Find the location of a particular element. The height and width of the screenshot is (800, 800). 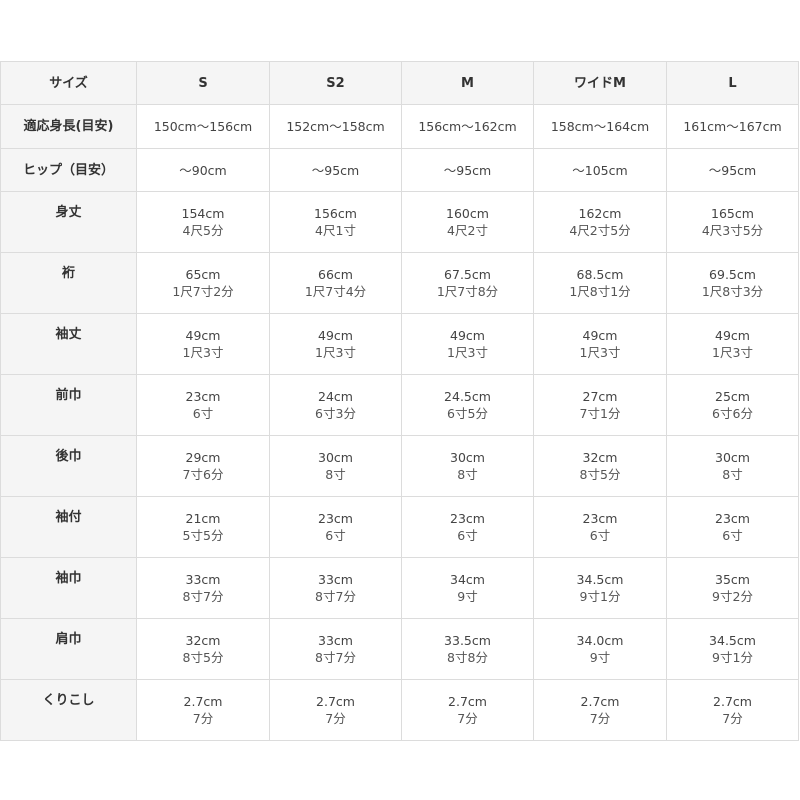

table-cell: 33cm 8寸7分 is located at coordinates (335, 588).